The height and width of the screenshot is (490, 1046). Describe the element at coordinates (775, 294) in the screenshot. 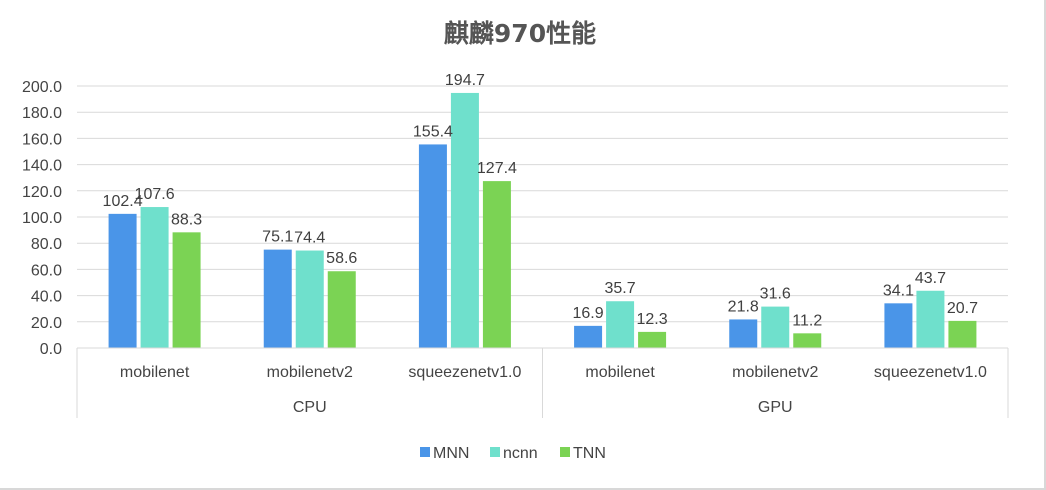

I see `data-label: 31.6` at that location.